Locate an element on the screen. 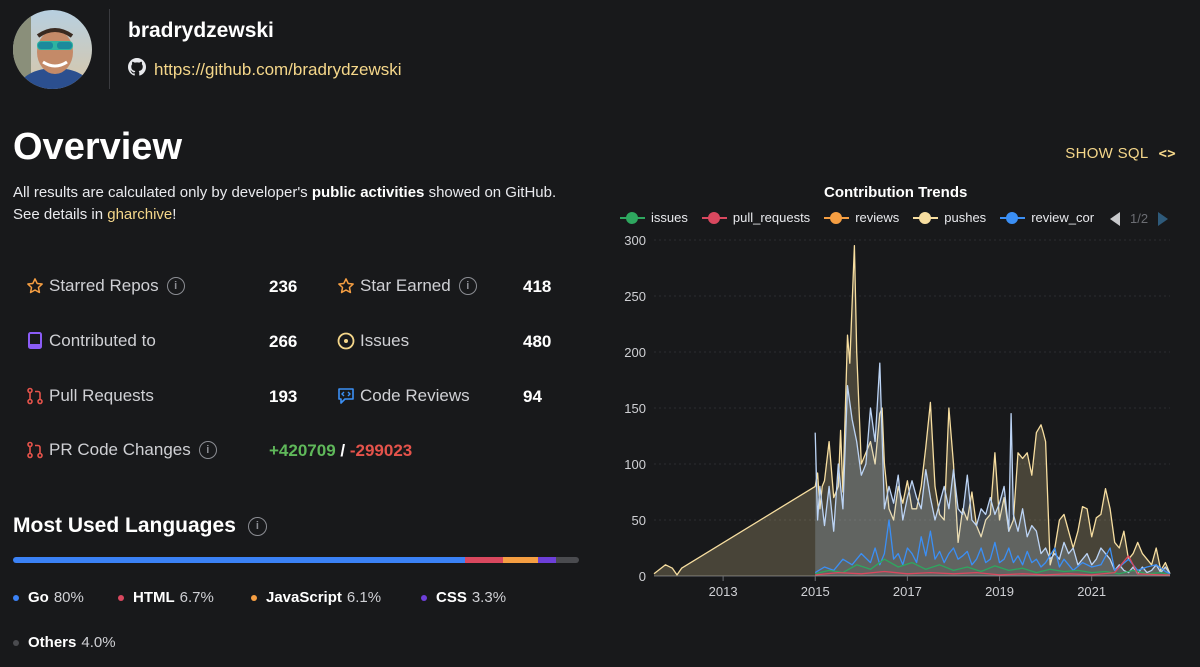 Image resolution: width=1200 pixels, height=667 pixels. series-line-pull_requests is located at coordinates (992, 565).